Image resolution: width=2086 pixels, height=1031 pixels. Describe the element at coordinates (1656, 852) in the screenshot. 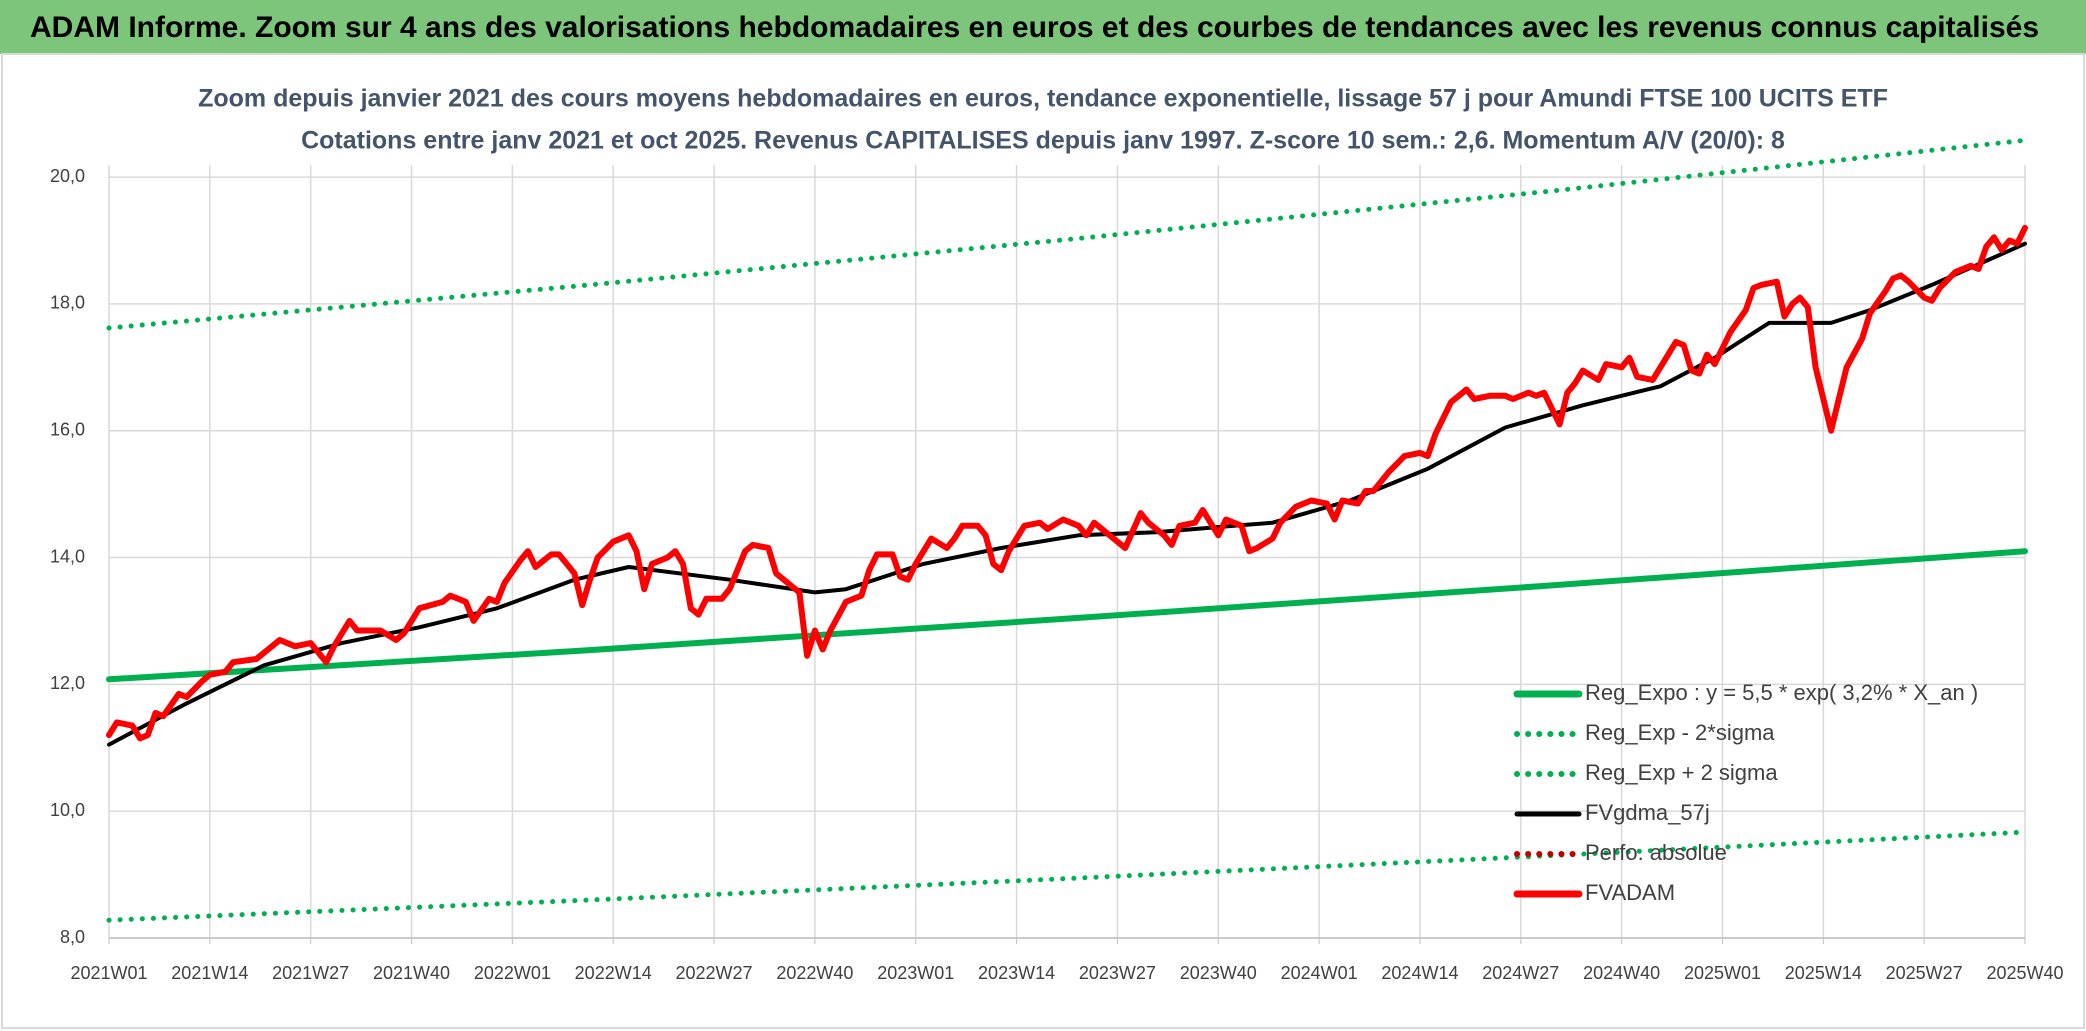

I see `legend-label: Perfo. absolue` at that location.